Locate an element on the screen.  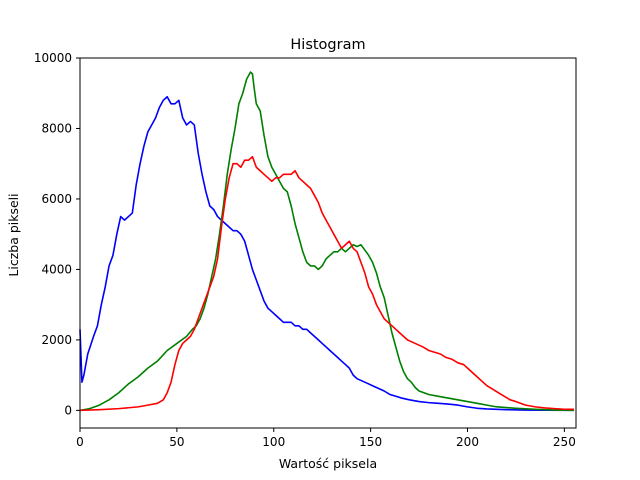
y-axis-label: Liczba pikseli is located at coordinates (13, 234).